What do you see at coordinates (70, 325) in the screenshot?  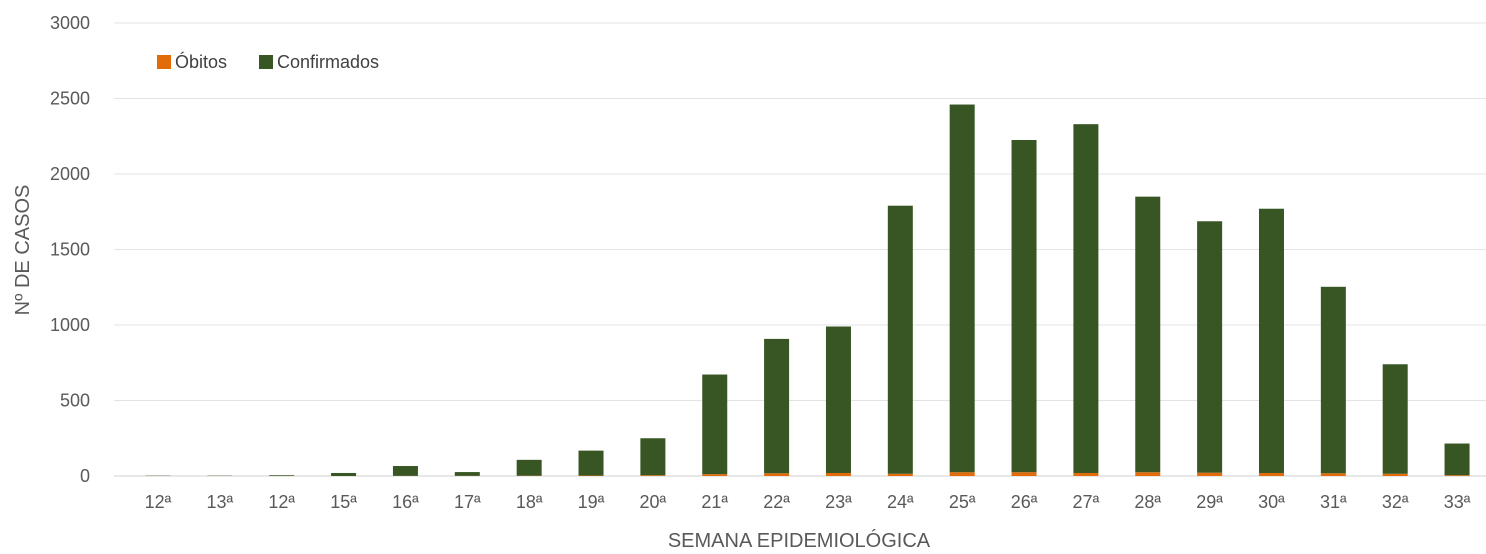 I see `y-tick-label: 1000` at bounding box center [70, 325].